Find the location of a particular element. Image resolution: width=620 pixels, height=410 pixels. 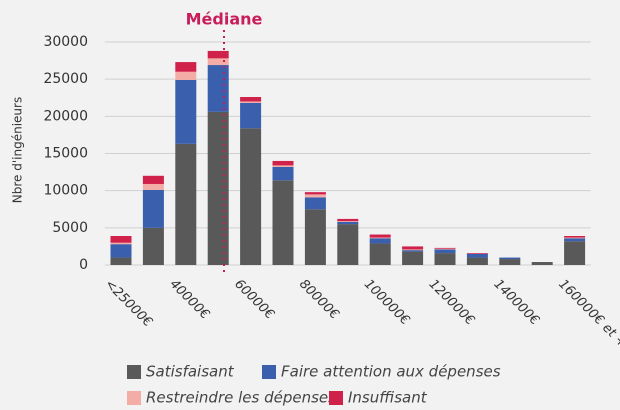

legend-label: Restreindre les dépenses is located at coordinates (241, 398).